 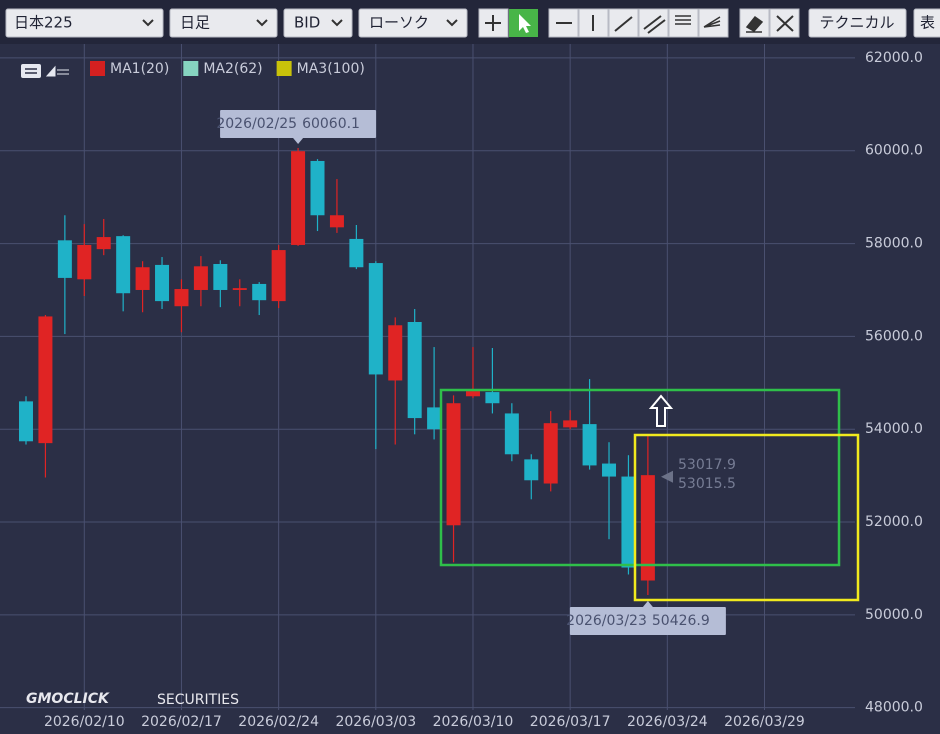 What do you see at coordinates (606, 621) in the screenshot?
I see `tooltip-date: 2026/03/23` at bounding box center [606, 621].